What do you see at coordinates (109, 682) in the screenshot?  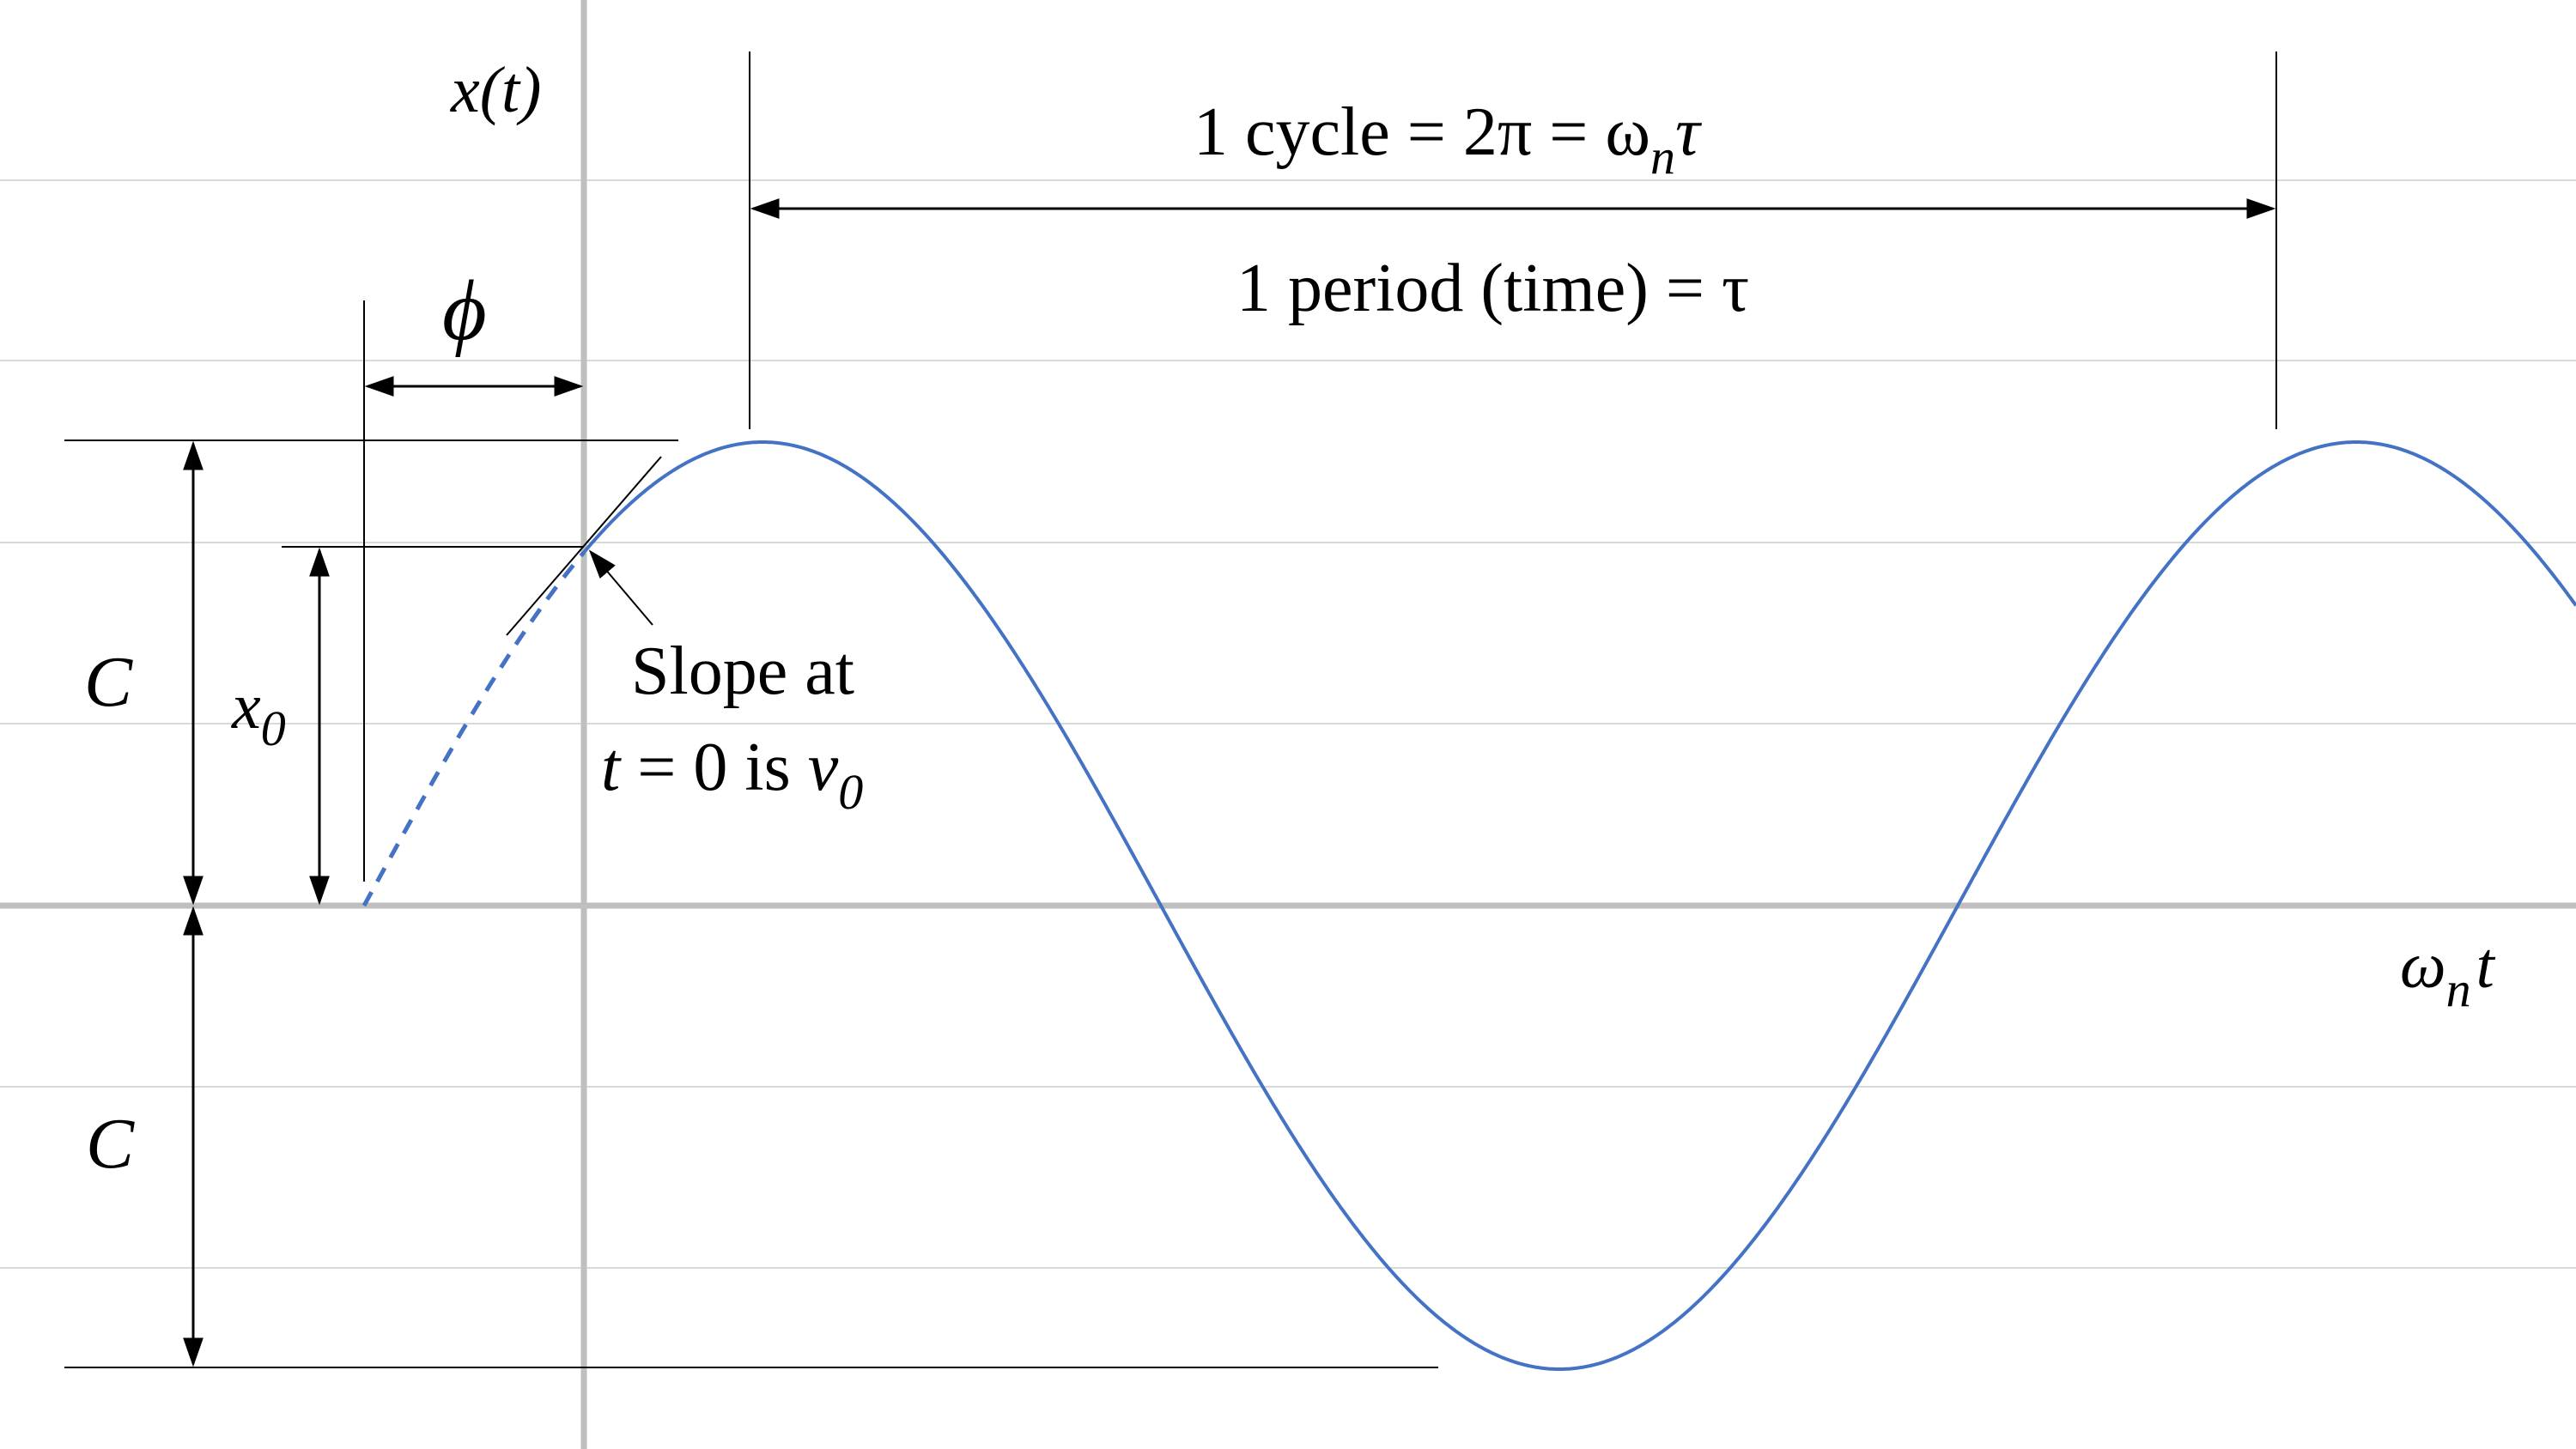 I see `amplitude-upper-label: C` at bounding box center [109, 682].